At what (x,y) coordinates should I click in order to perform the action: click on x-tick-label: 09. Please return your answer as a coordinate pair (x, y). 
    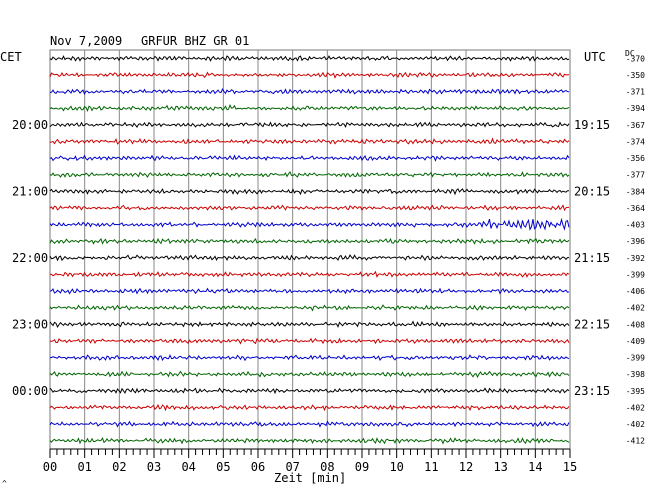
    Looking at the image, I should click on (362, 467).